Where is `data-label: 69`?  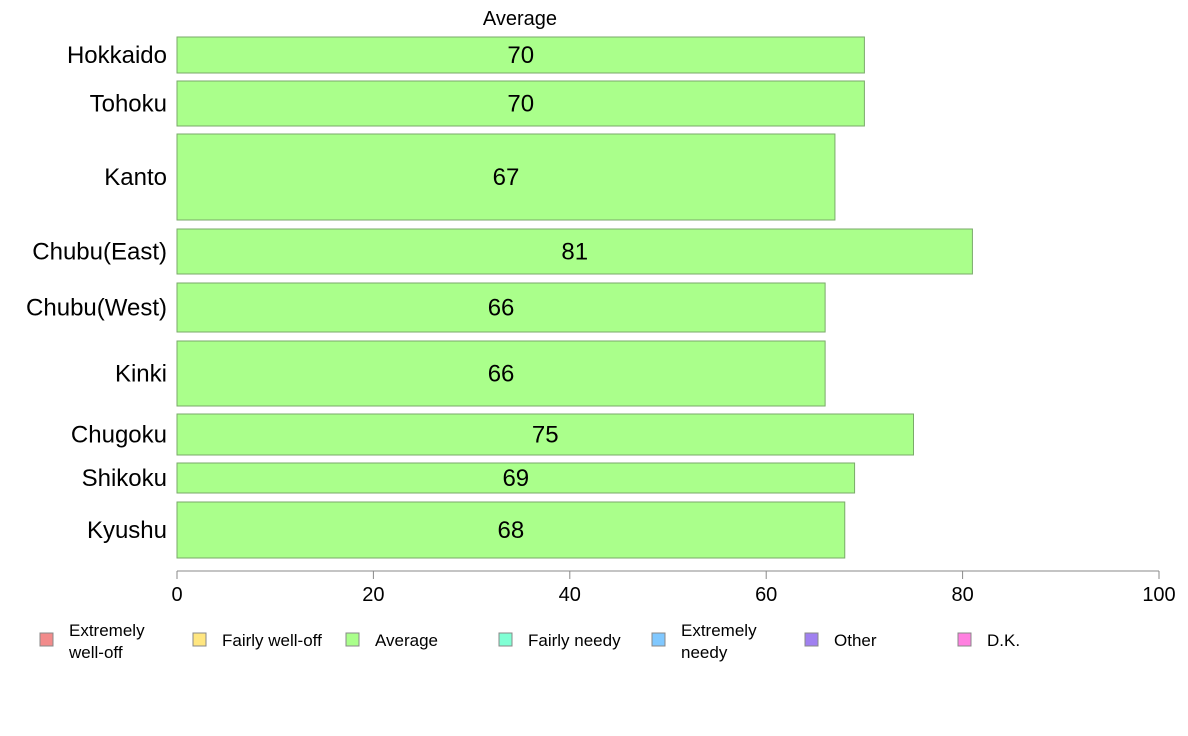 data-label: 69 is located at coordinates (515, 478).